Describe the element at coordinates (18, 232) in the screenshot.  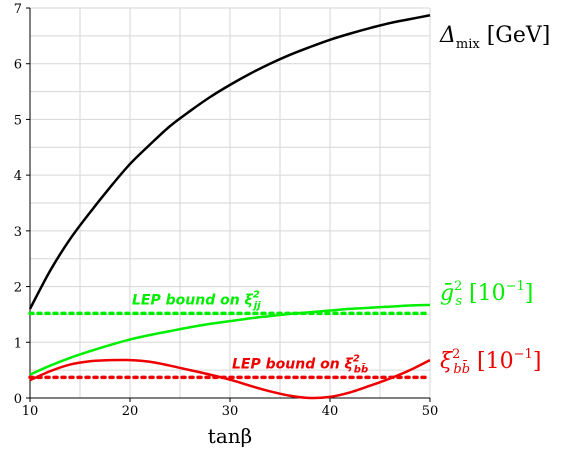
I see `y-tick-label: 3` at that location.